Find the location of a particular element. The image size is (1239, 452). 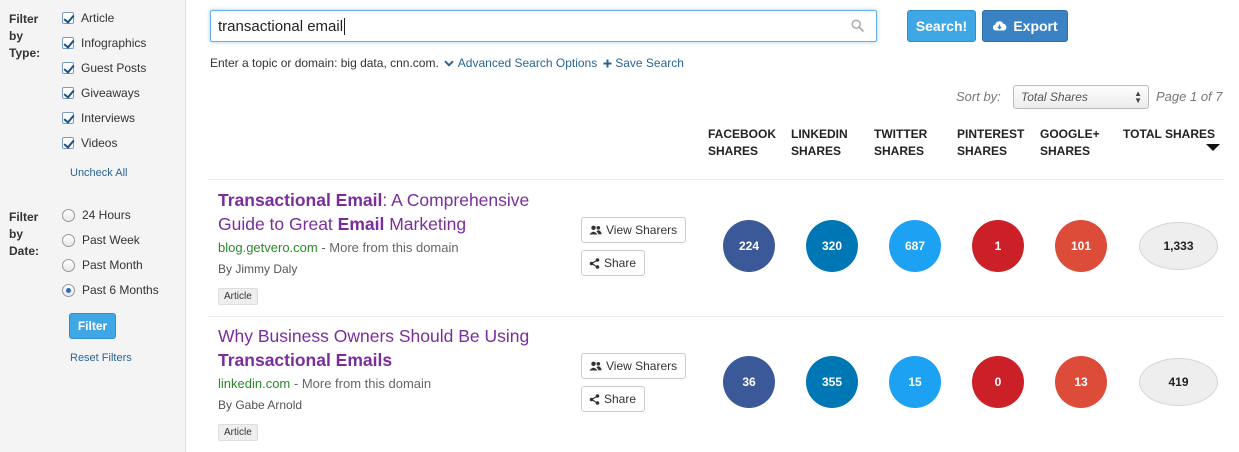

radio-button-selected is located at coordinates (68, 290).